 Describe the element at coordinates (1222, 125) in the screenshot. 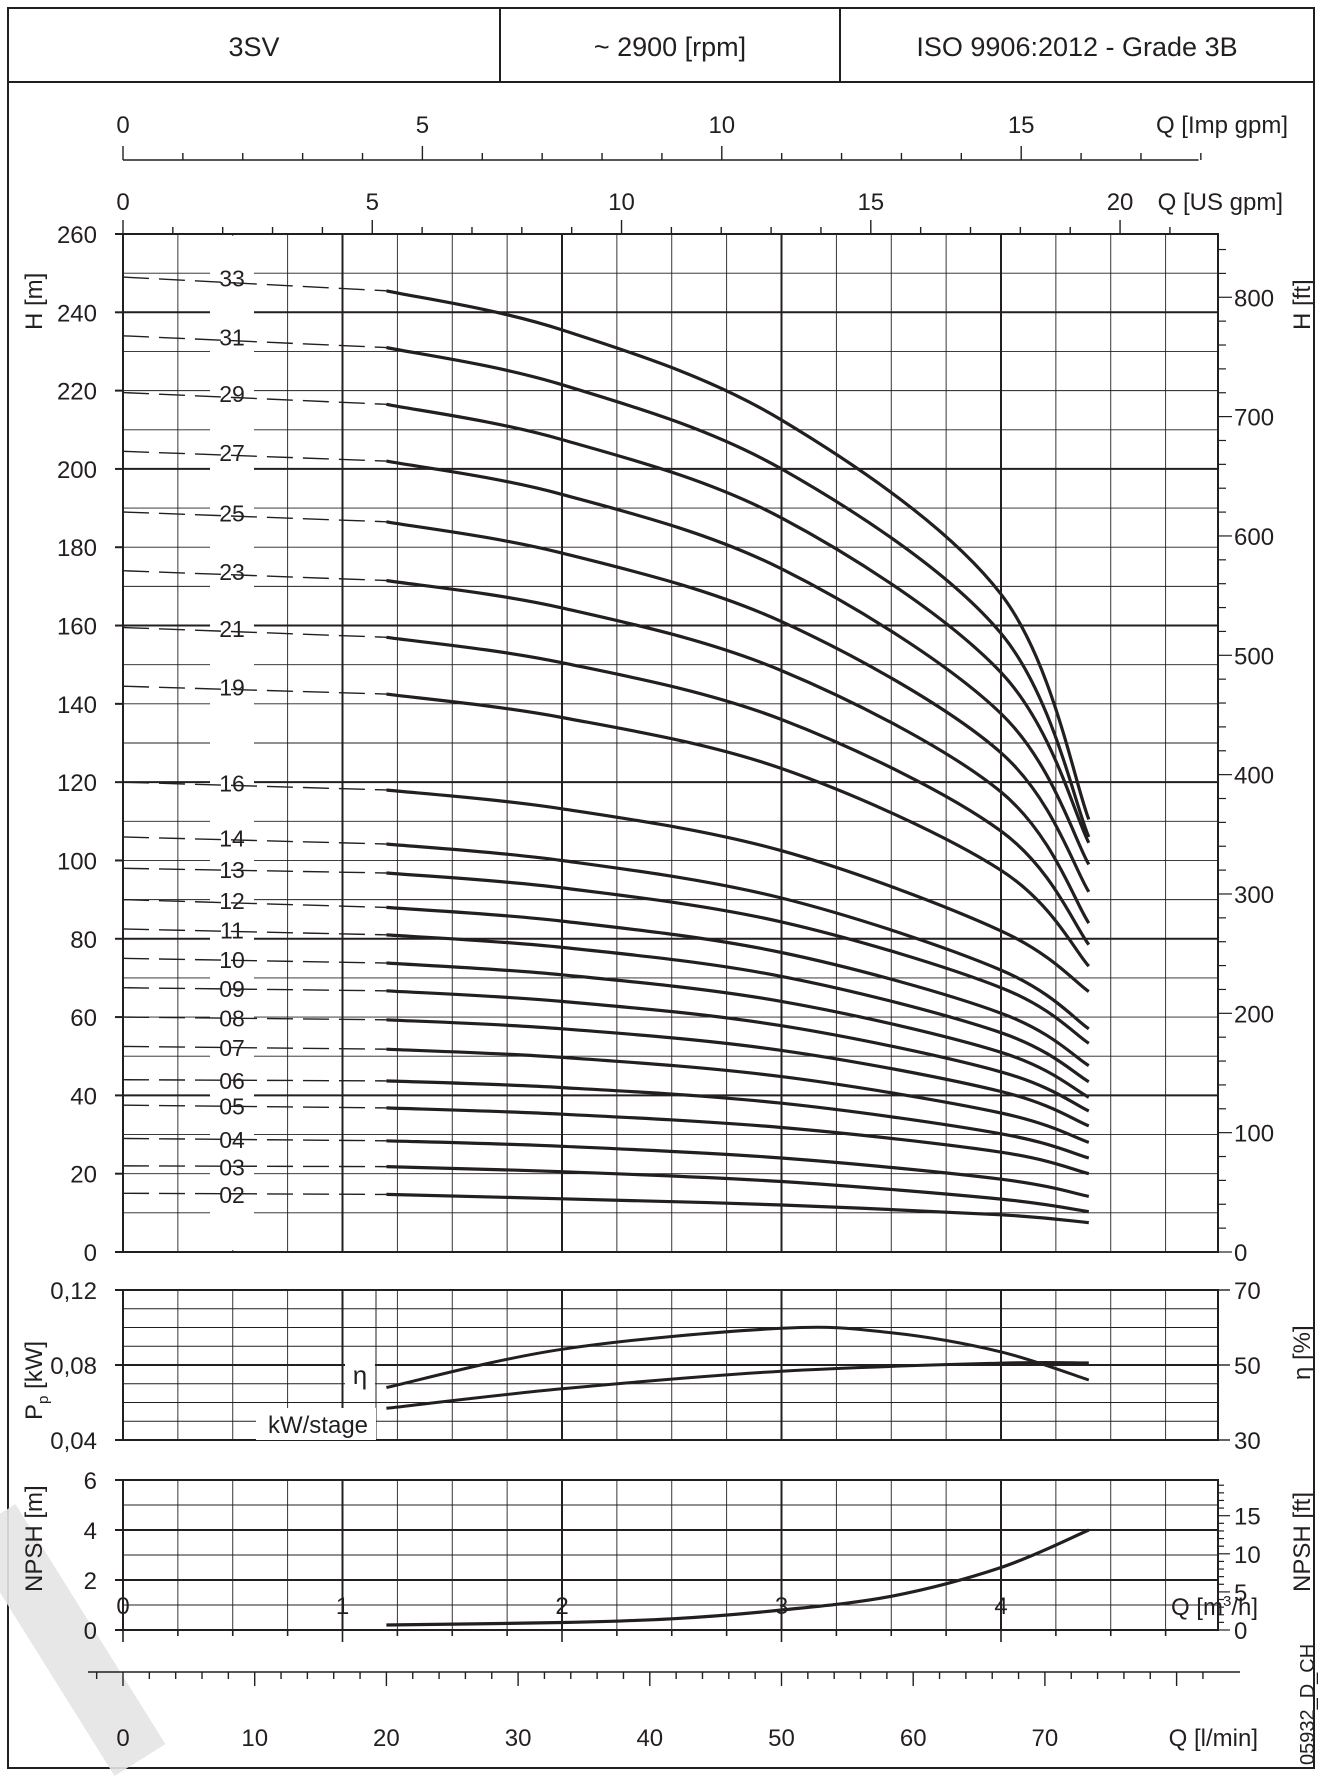

I see `q-imp-axis-label: Q [Imp gpm]` at that location.